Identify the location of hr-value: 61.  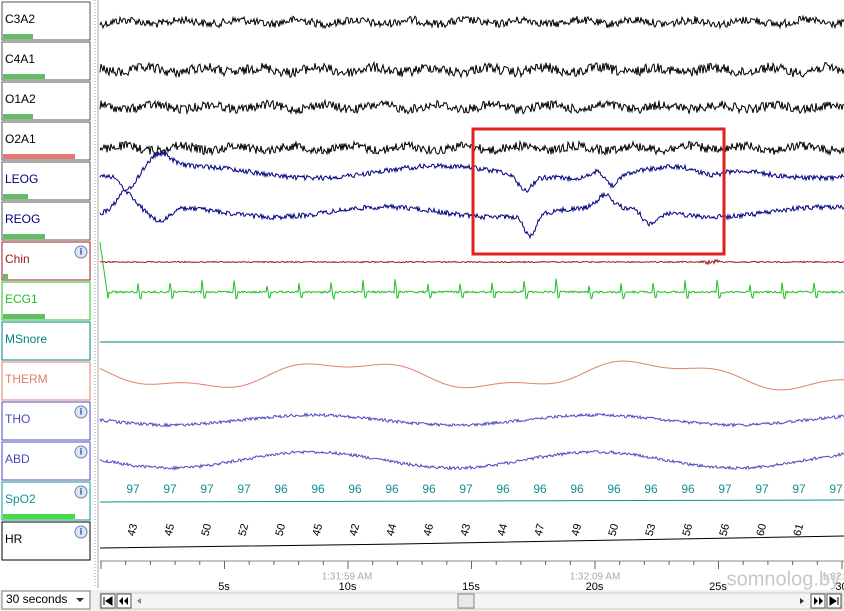
(799, 530).